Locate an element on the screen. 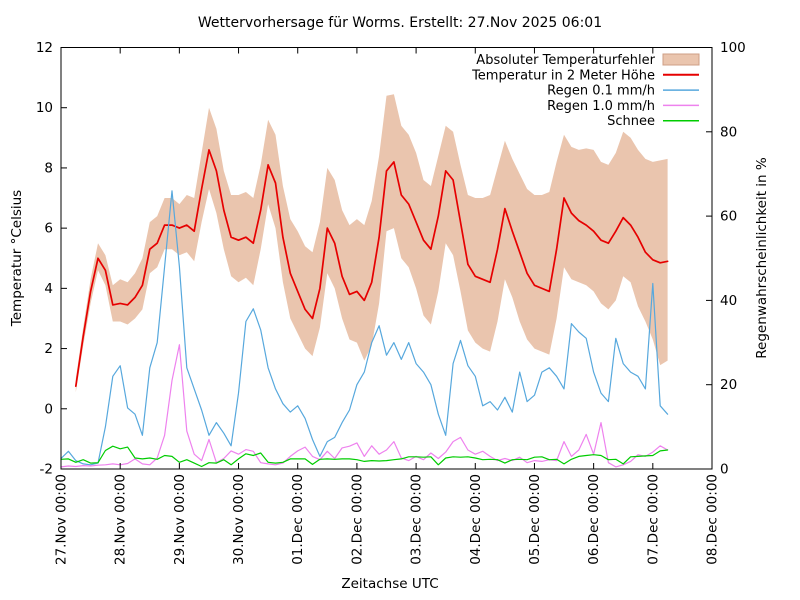 The width and height of the screenshot is (800, 600). legend-label: Schnee is located at coordinates (631, 121).